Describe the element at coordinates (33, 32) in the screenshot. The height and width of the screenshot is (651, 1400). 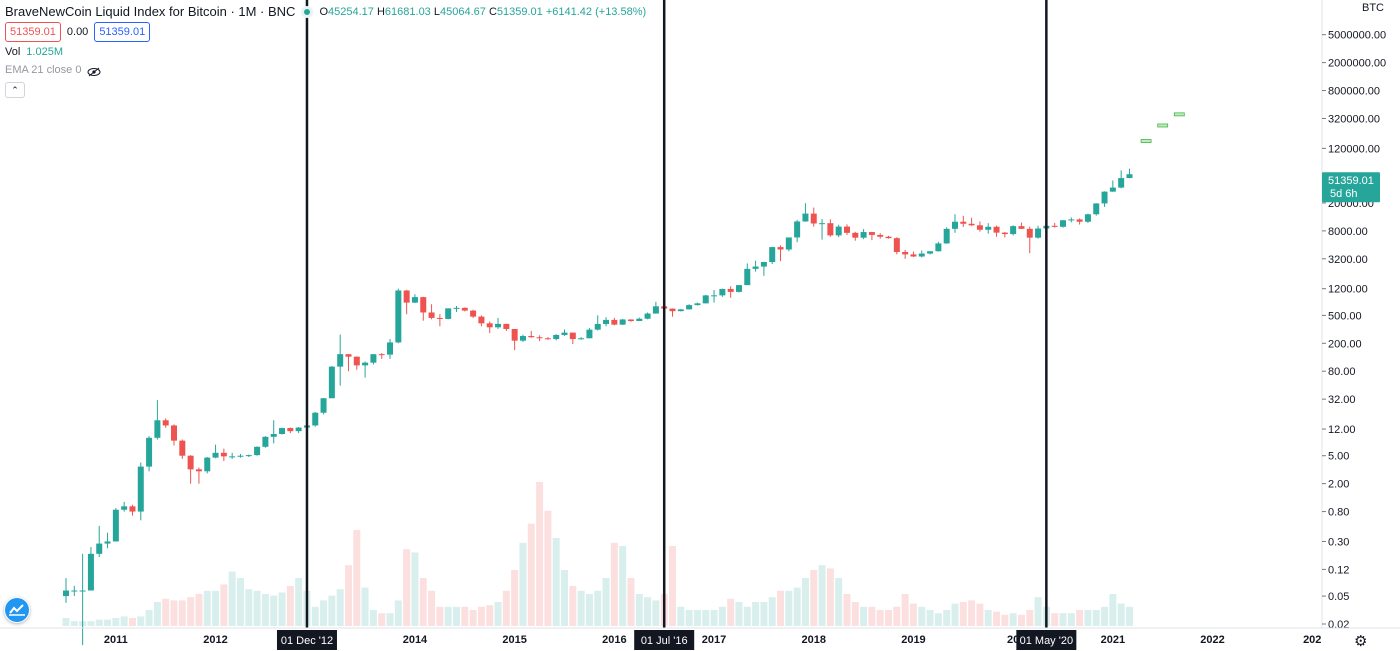
I see `sell-button: 51359.01` at that location.